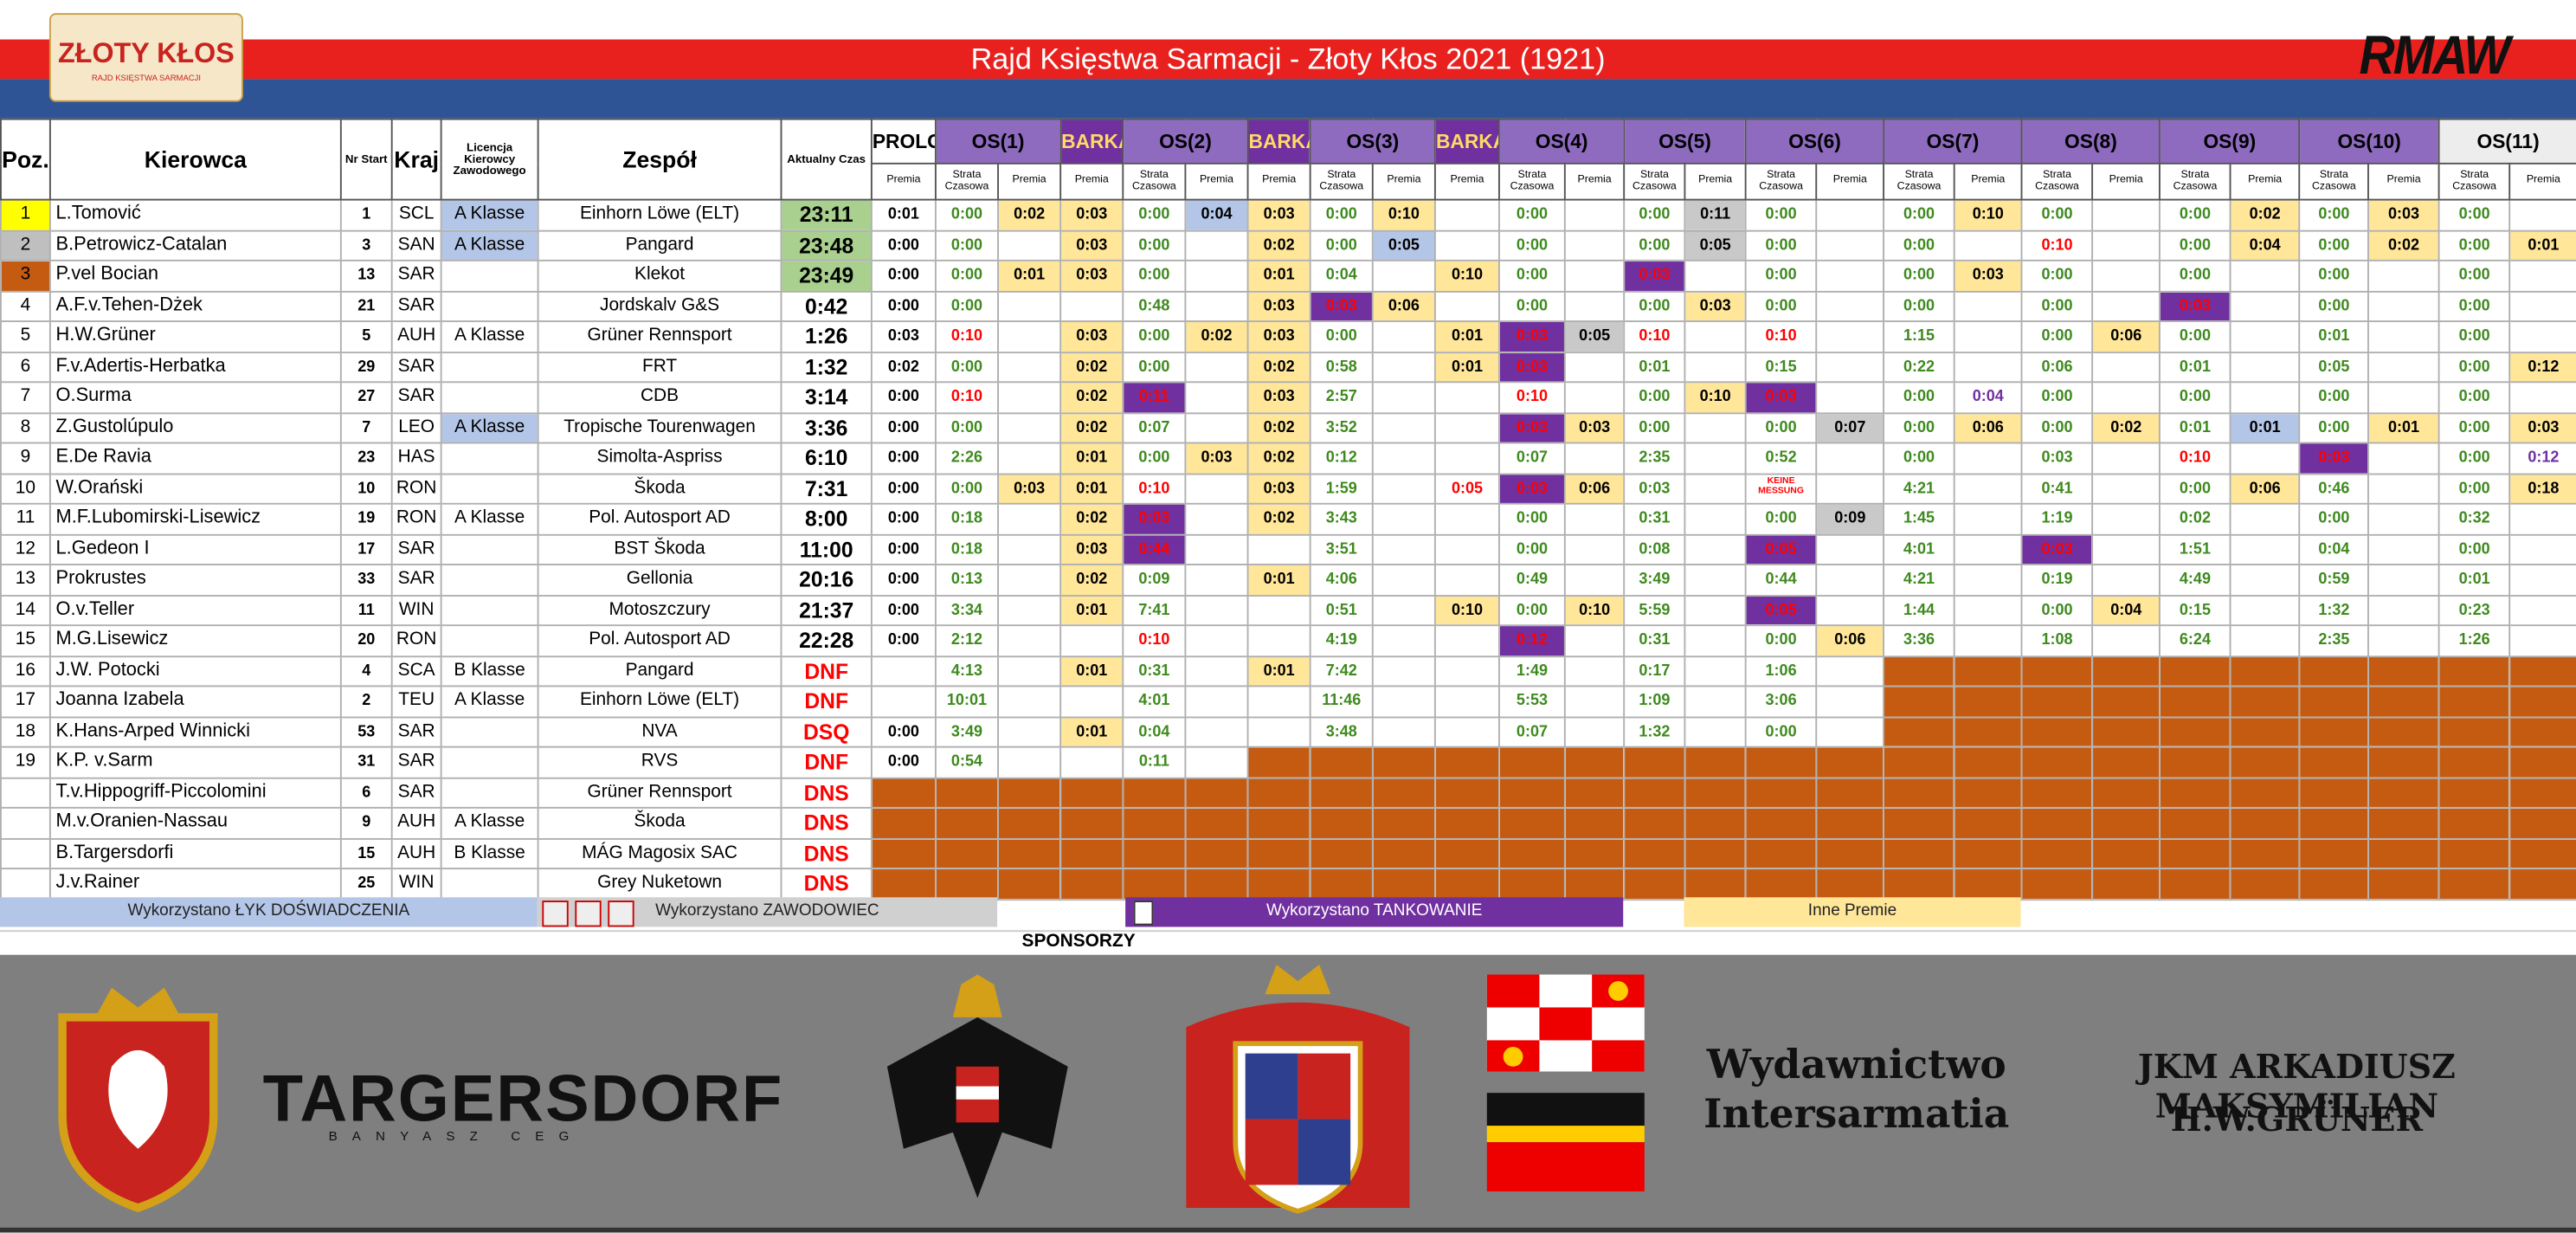  Describe the element at coordinates (1654, 640) in the screenshot. I see `time-loss: 0:31` at that location.